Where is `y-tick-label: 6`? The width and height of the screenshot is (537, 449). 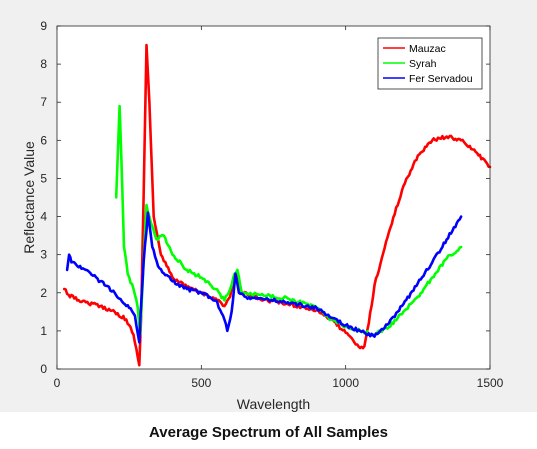 y-tick-label: 6 is located at coordinates (43, 140).